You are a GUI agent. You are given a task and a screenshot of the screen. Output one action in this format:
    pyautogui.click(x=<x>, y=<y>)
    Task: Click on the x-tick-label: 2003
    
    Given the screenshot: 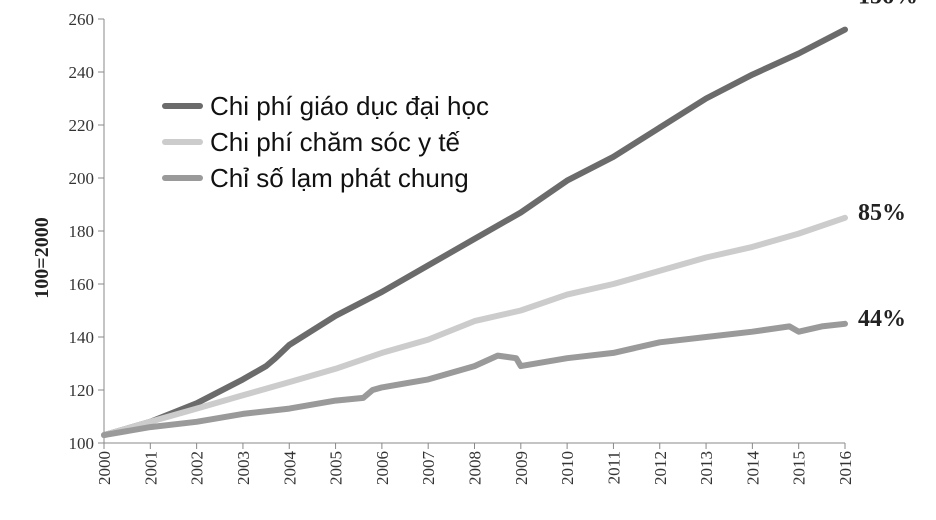 What is the action you would take?
    pyautogui.click(x=243, y=468)
    